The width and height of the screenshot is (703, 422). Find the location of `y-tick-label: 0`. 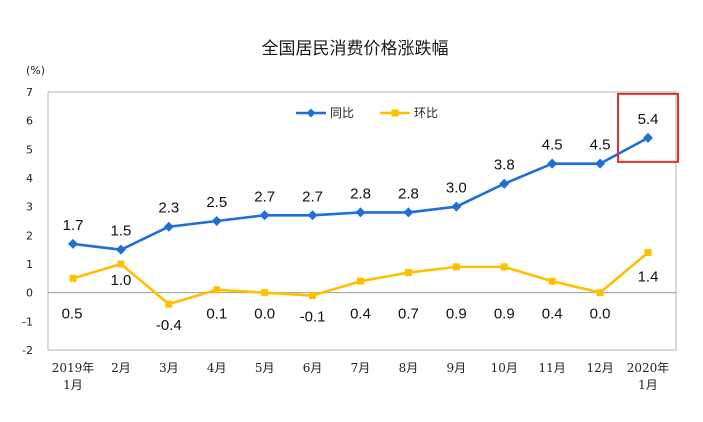

y-tick-label: 0 is located at coordinates (29, 293).